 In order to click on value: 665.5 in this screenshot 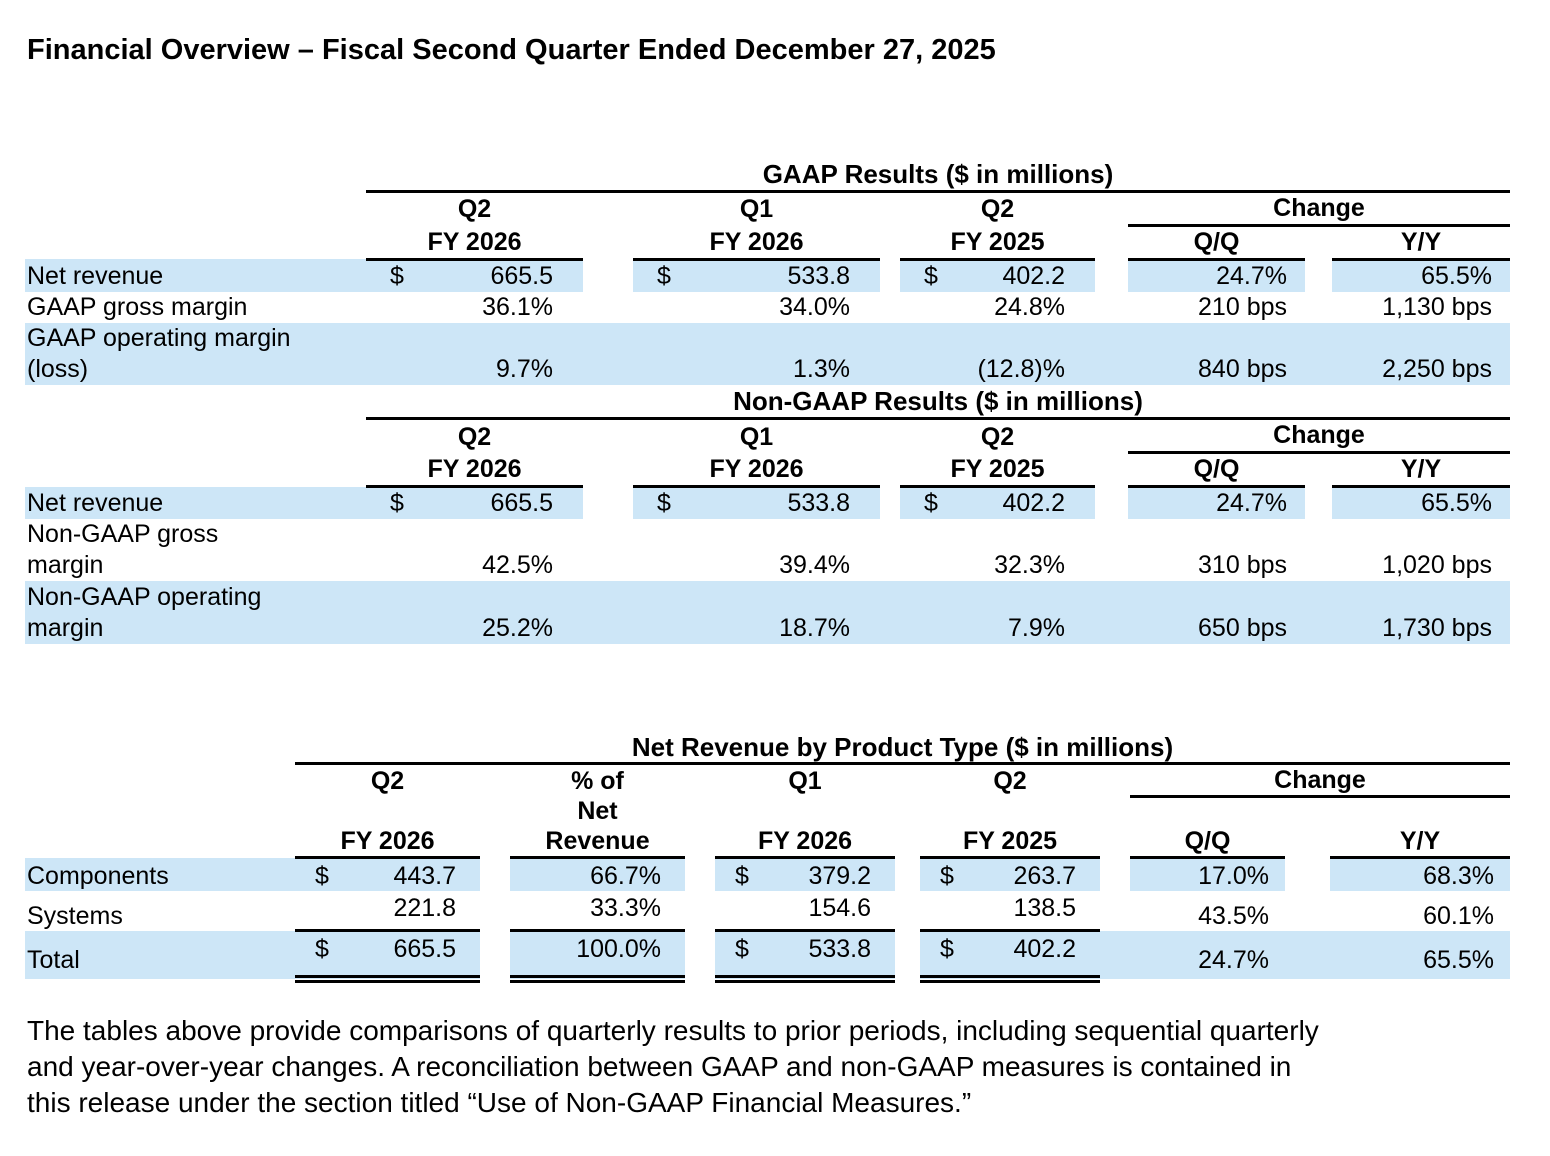, I will do `click(521, 275)`.